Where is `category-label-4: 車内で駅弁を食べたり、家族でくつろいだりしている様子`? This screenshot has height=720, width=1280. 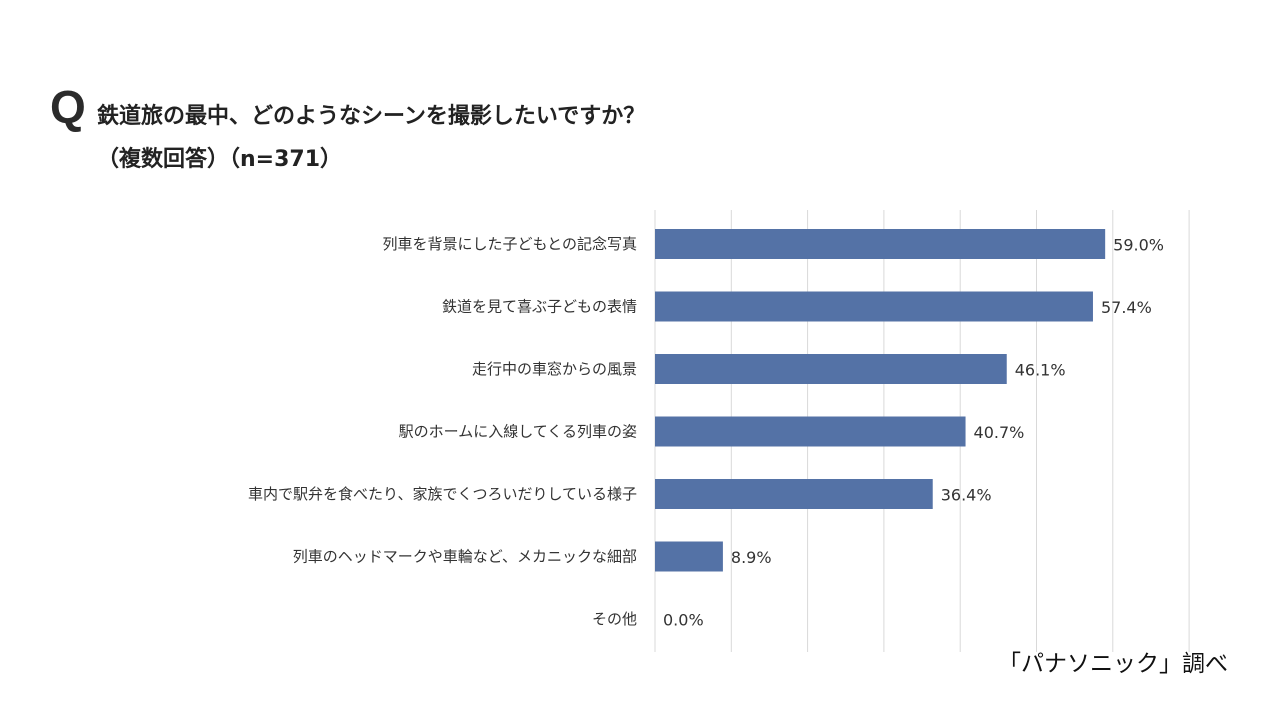
category-label-4: 車内で駅弁を食べたり、家族でくつろいだりしている様子 is located at coordinates (442, 494).